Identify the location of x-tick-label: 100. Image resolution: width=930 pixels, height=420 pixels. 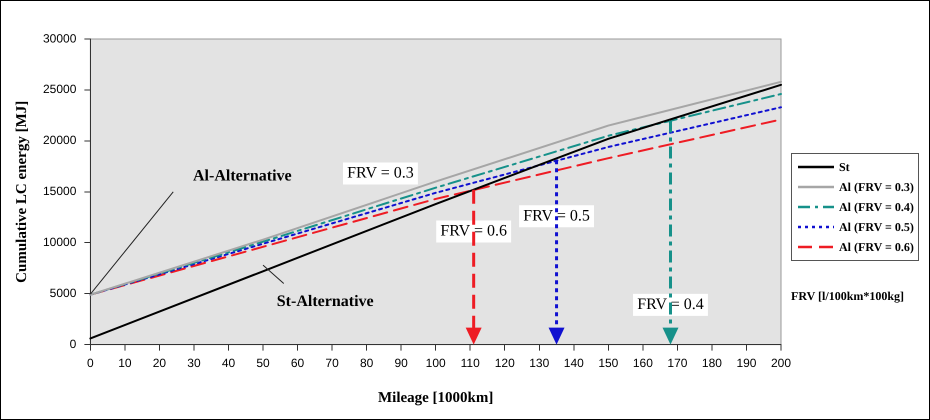
(436, 363).